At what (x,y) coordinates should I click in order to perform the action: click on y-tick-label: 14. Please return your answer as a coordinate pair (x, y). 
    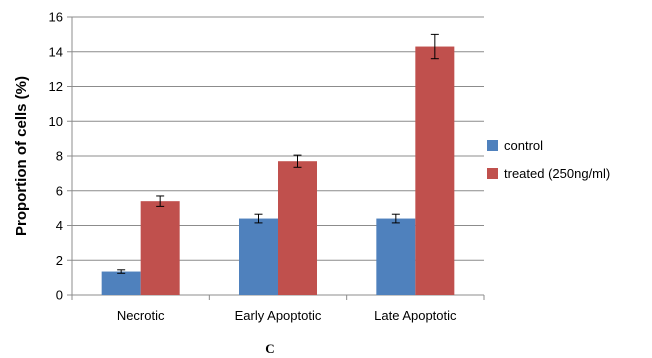
    Looking at the image, I should click on (56, 51).